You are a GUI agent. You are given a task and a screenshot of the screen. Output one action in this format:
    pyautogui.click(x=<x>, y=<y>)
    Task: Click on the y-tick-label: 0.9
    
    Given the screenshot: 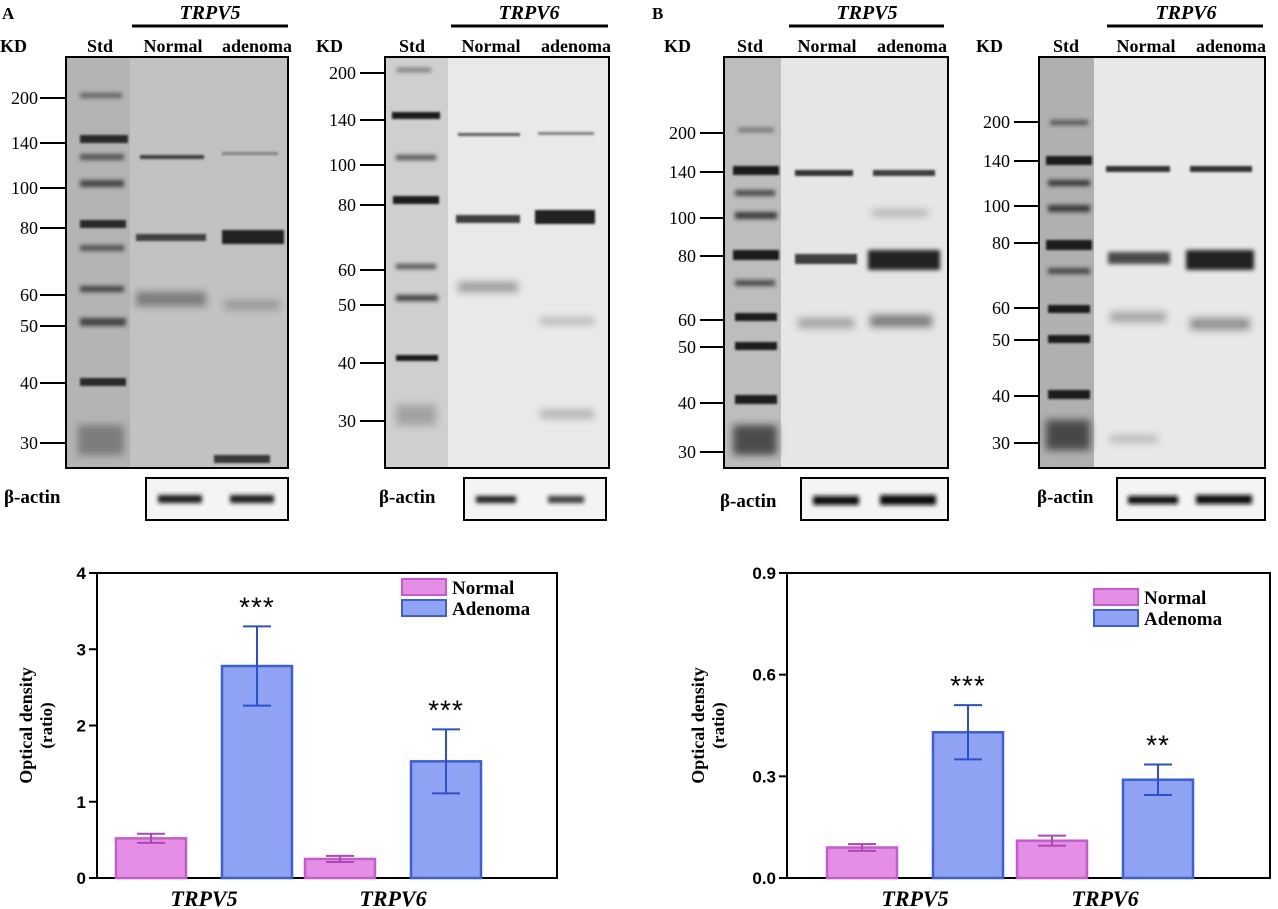 What is the action you would take?
    pyautogui.click(x=764, y=573)
    